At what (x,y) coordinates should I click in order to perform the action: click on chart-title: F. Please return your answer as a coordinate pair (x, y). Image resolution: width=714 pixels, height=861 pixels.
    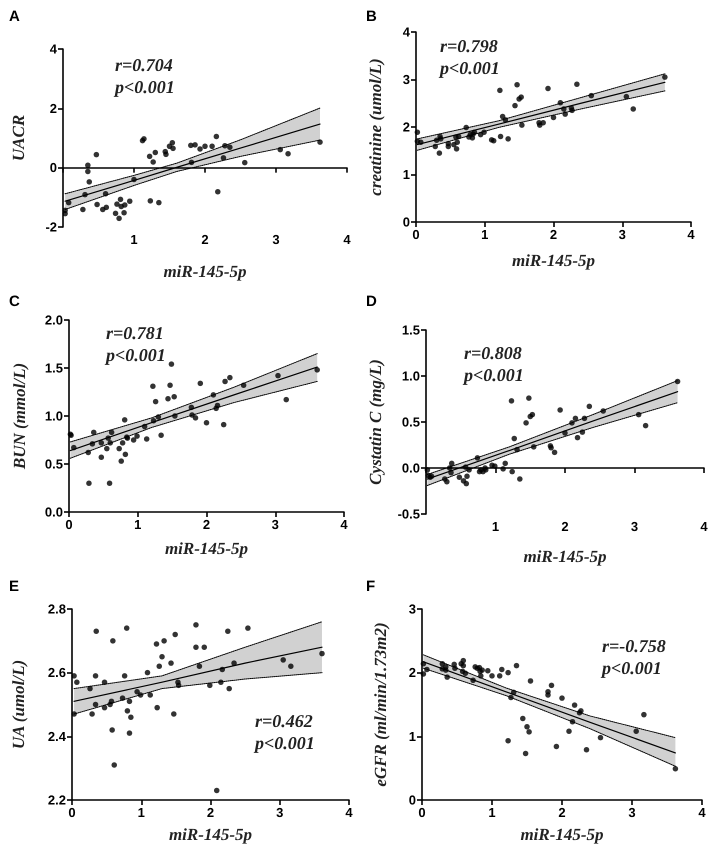
    Looking at the image, I should click on (371, 586).